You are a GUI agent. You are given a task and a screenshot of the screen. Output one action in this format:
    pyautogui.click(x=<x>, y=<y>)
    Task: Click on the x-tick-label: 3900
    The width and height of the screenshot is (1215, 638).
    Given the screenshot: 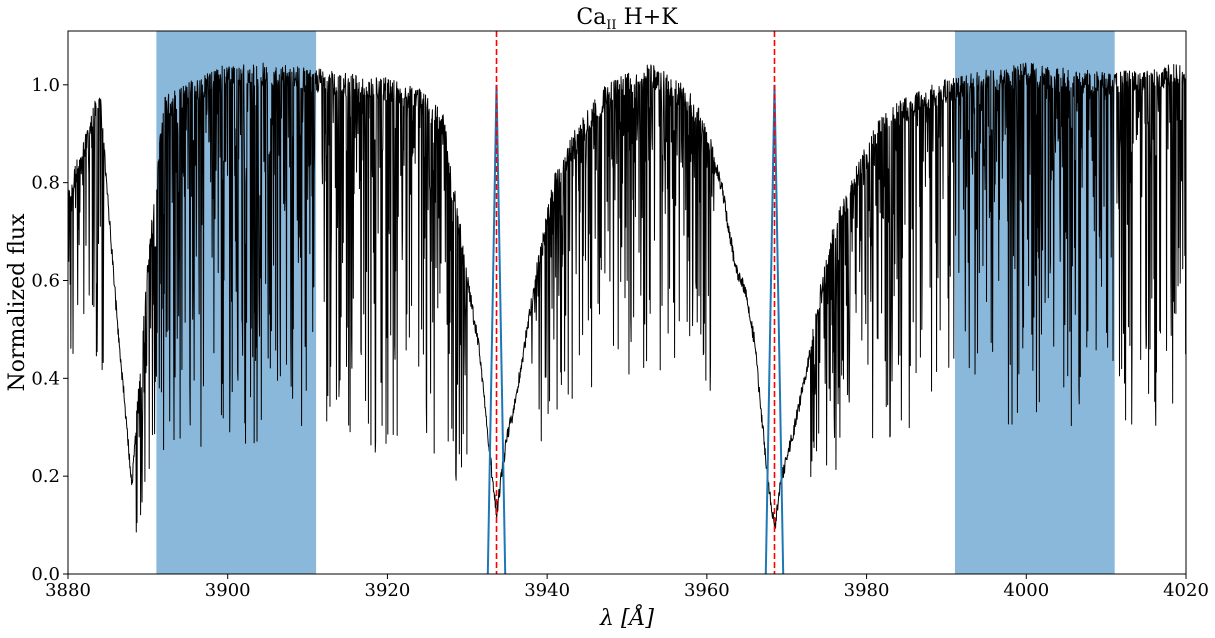 What is the action you would take?
    pyautogui.click(x=228, y=590)
    